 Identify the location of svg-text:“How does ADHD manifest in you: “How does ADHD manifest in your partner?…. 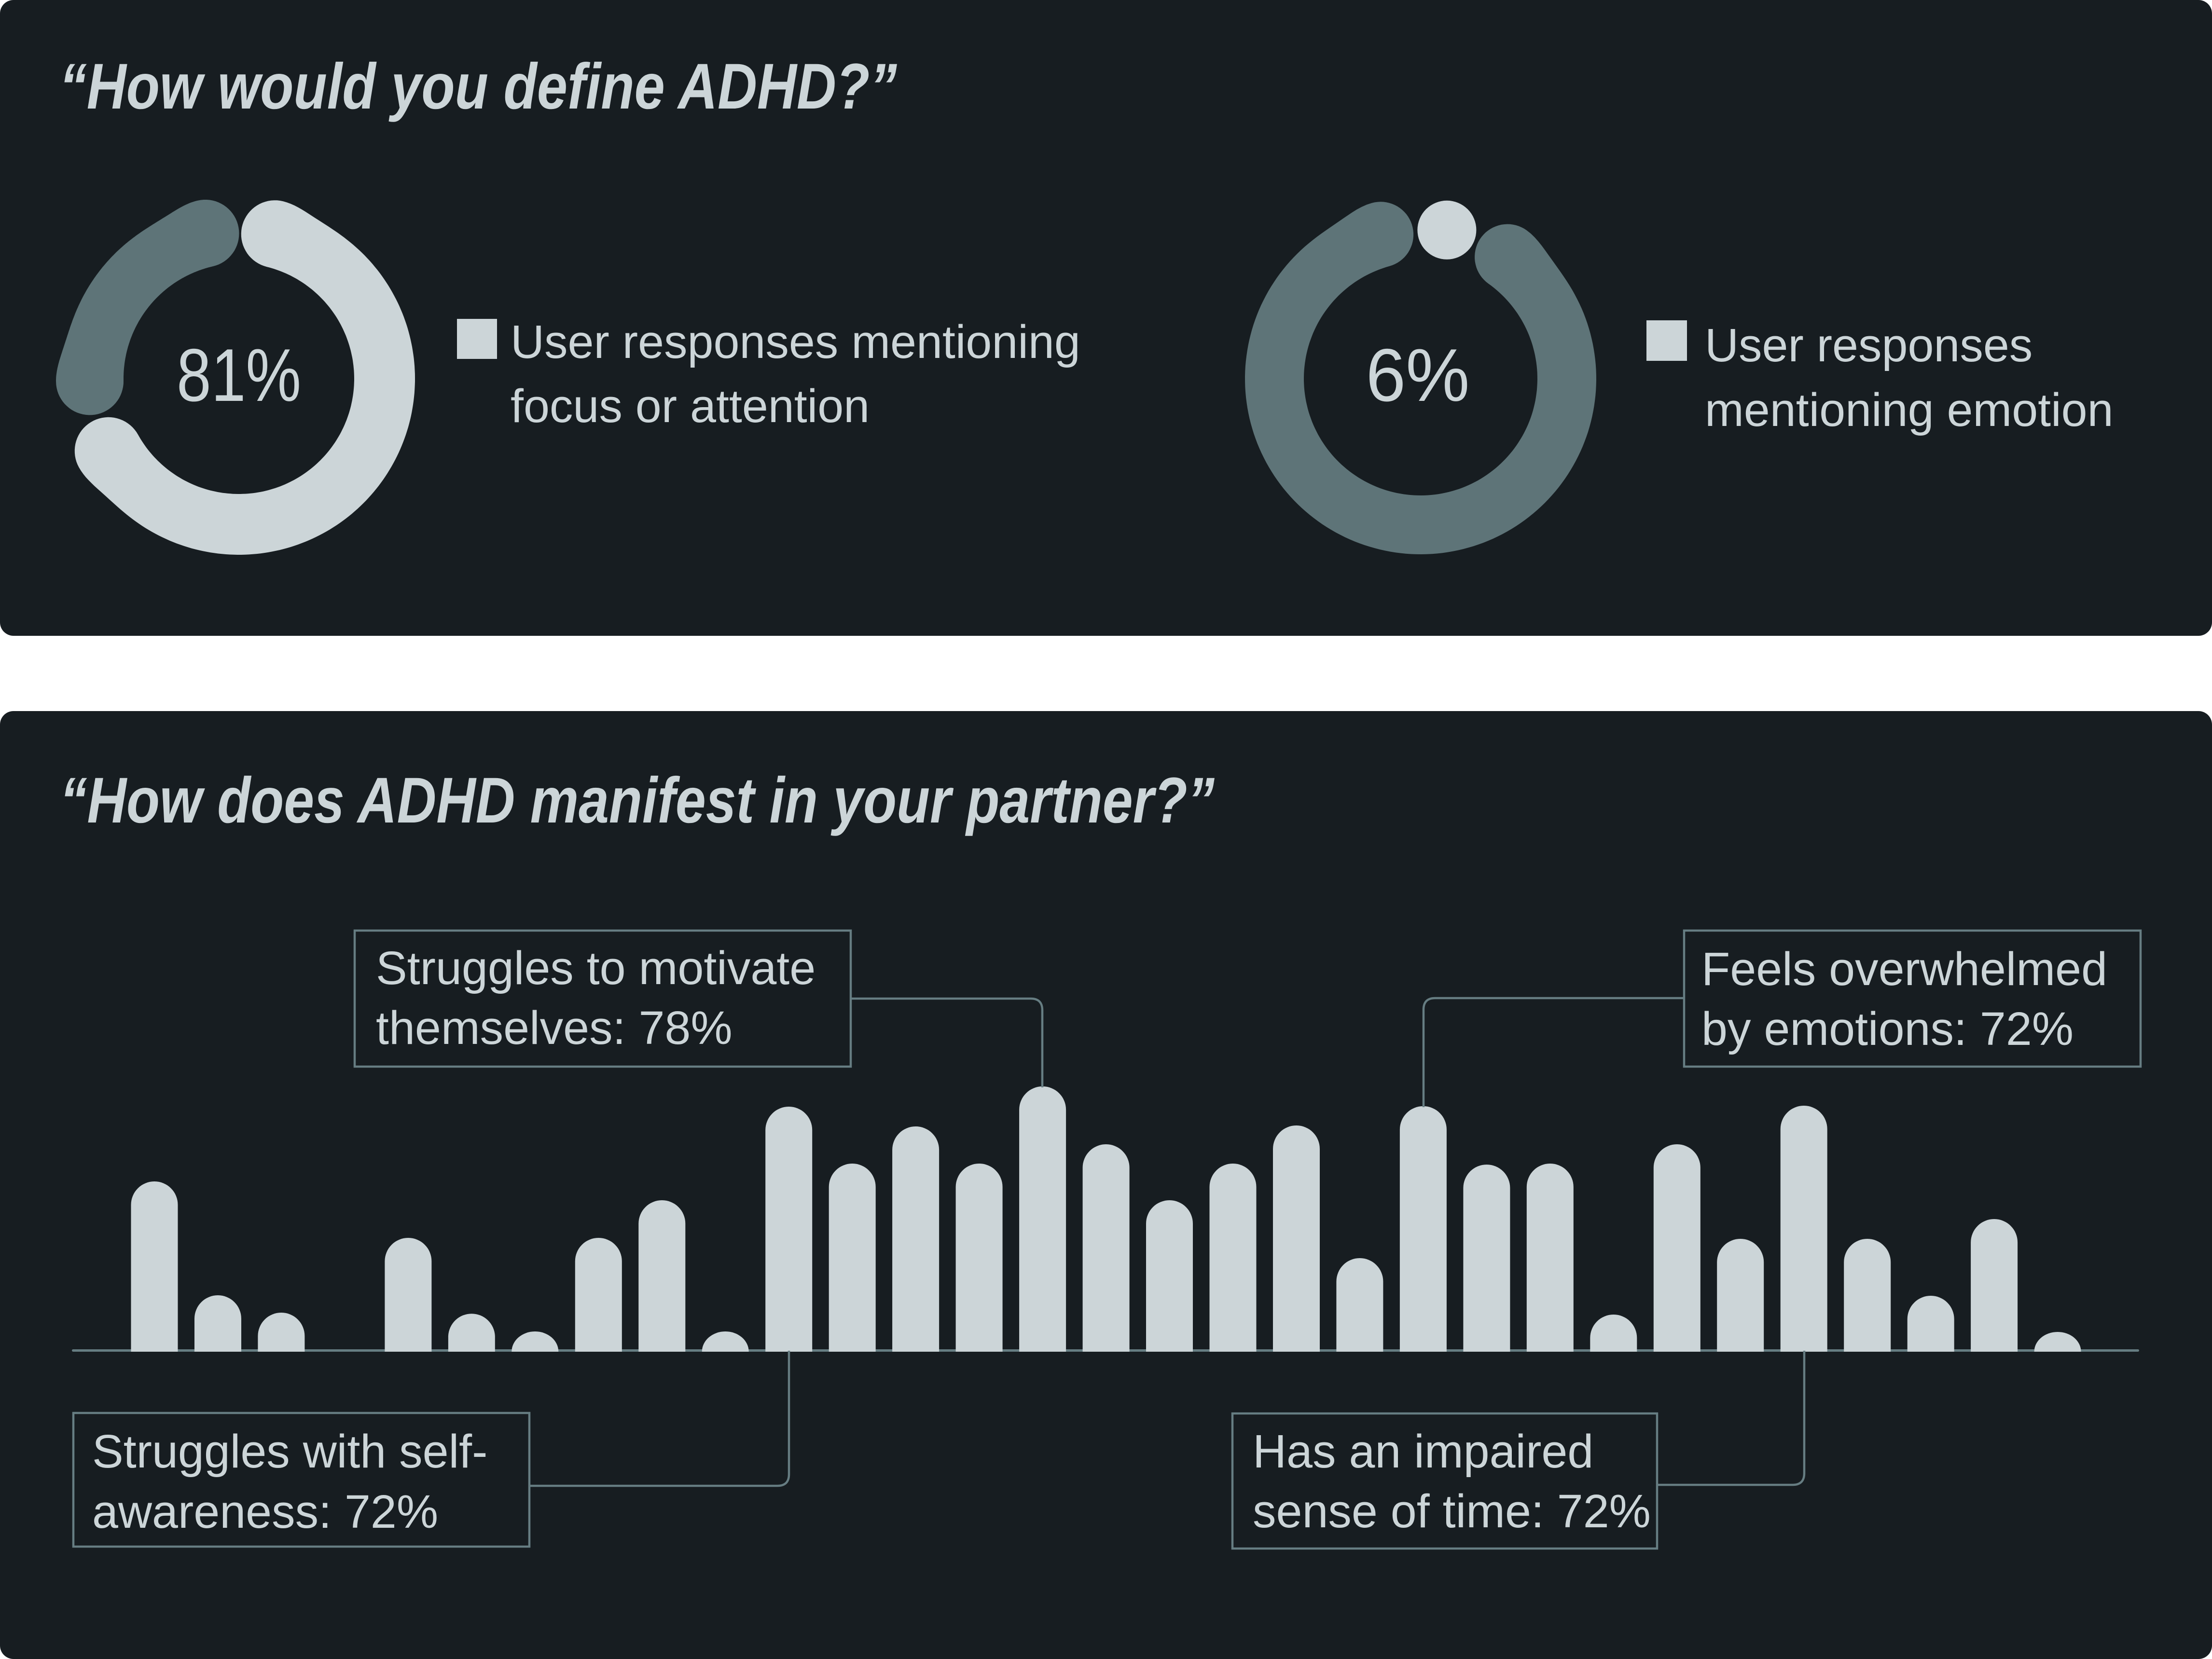
(637, 800).